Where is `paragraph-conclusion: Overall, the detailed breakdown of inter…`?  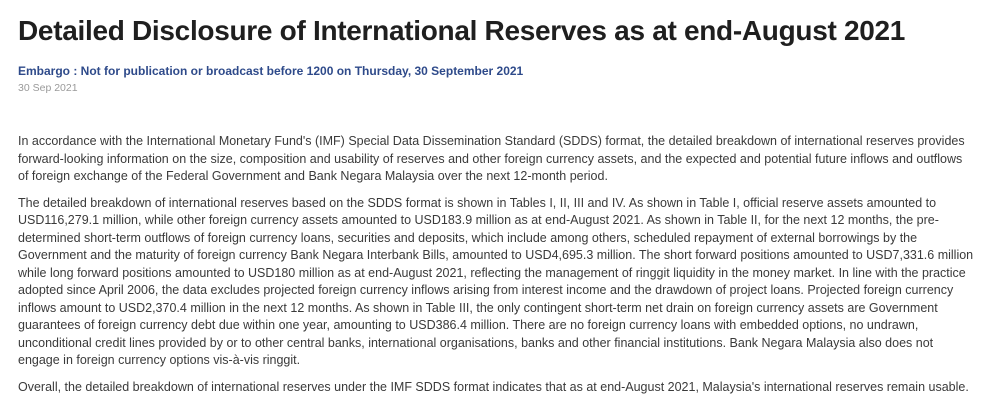 paragraph-conclusion: Overall, the detailed breakdown of inter… is located at coordinates (493, 386).